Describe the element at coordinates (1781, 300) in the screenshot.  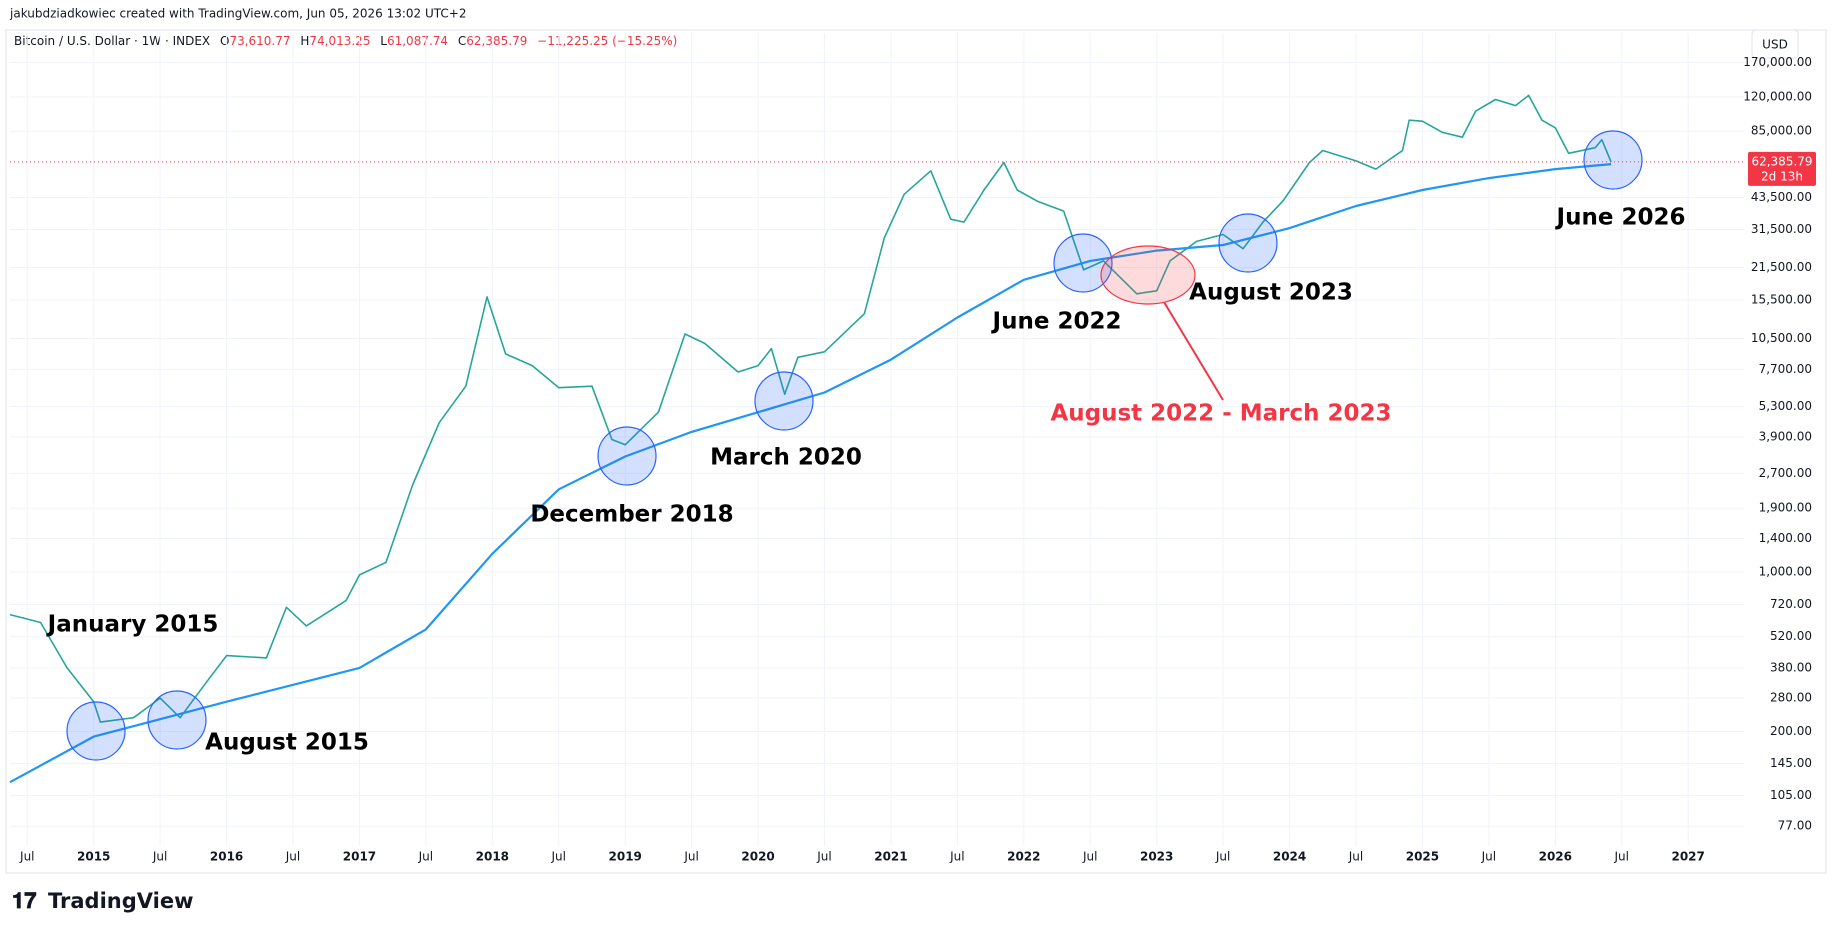
I see `y-tick-label: 15,500.00` at that location.